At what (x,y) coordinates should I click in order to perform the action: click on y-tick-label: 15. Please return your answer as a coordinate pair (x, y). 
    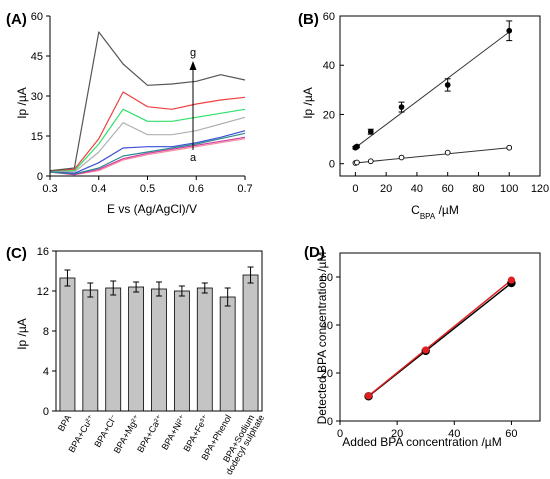
    Looking at the image, I should click on (37, 137).